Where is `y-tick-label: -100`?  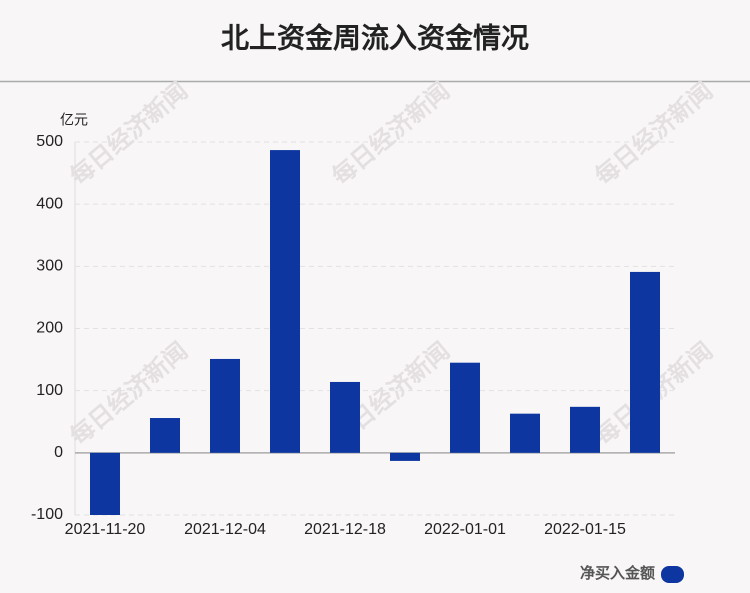
y-tick-label: -100 is located at coordinates (47, 514).